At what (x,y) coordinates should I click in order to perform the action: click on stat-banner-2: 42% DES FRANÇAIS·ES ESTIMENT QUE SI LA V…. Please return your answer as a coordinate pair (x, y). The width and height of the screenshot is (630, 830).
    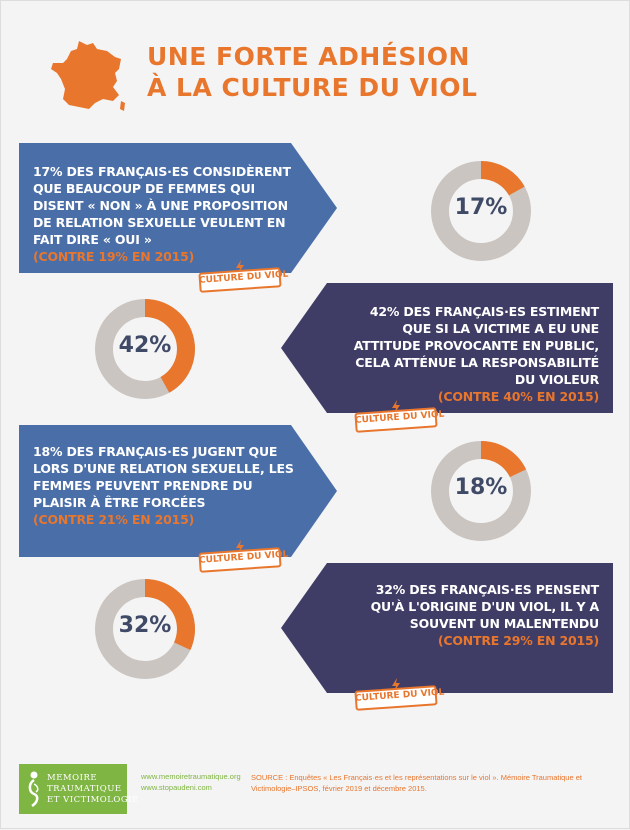
    Looking at the image, I should click on (447, 348).